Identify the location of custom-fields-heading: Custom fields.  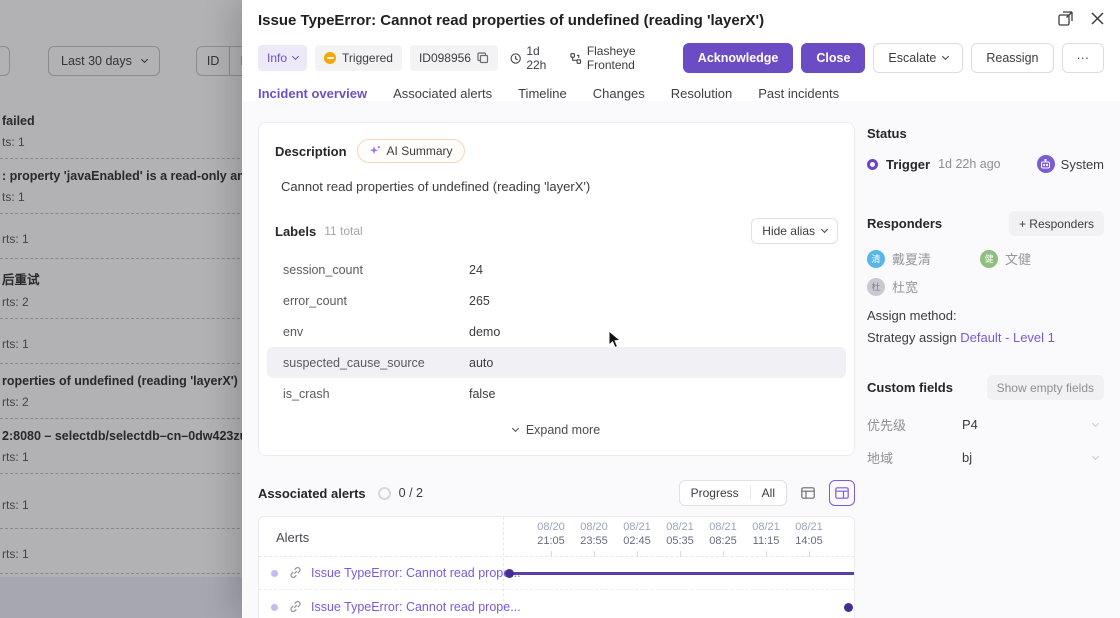
(910, 387).